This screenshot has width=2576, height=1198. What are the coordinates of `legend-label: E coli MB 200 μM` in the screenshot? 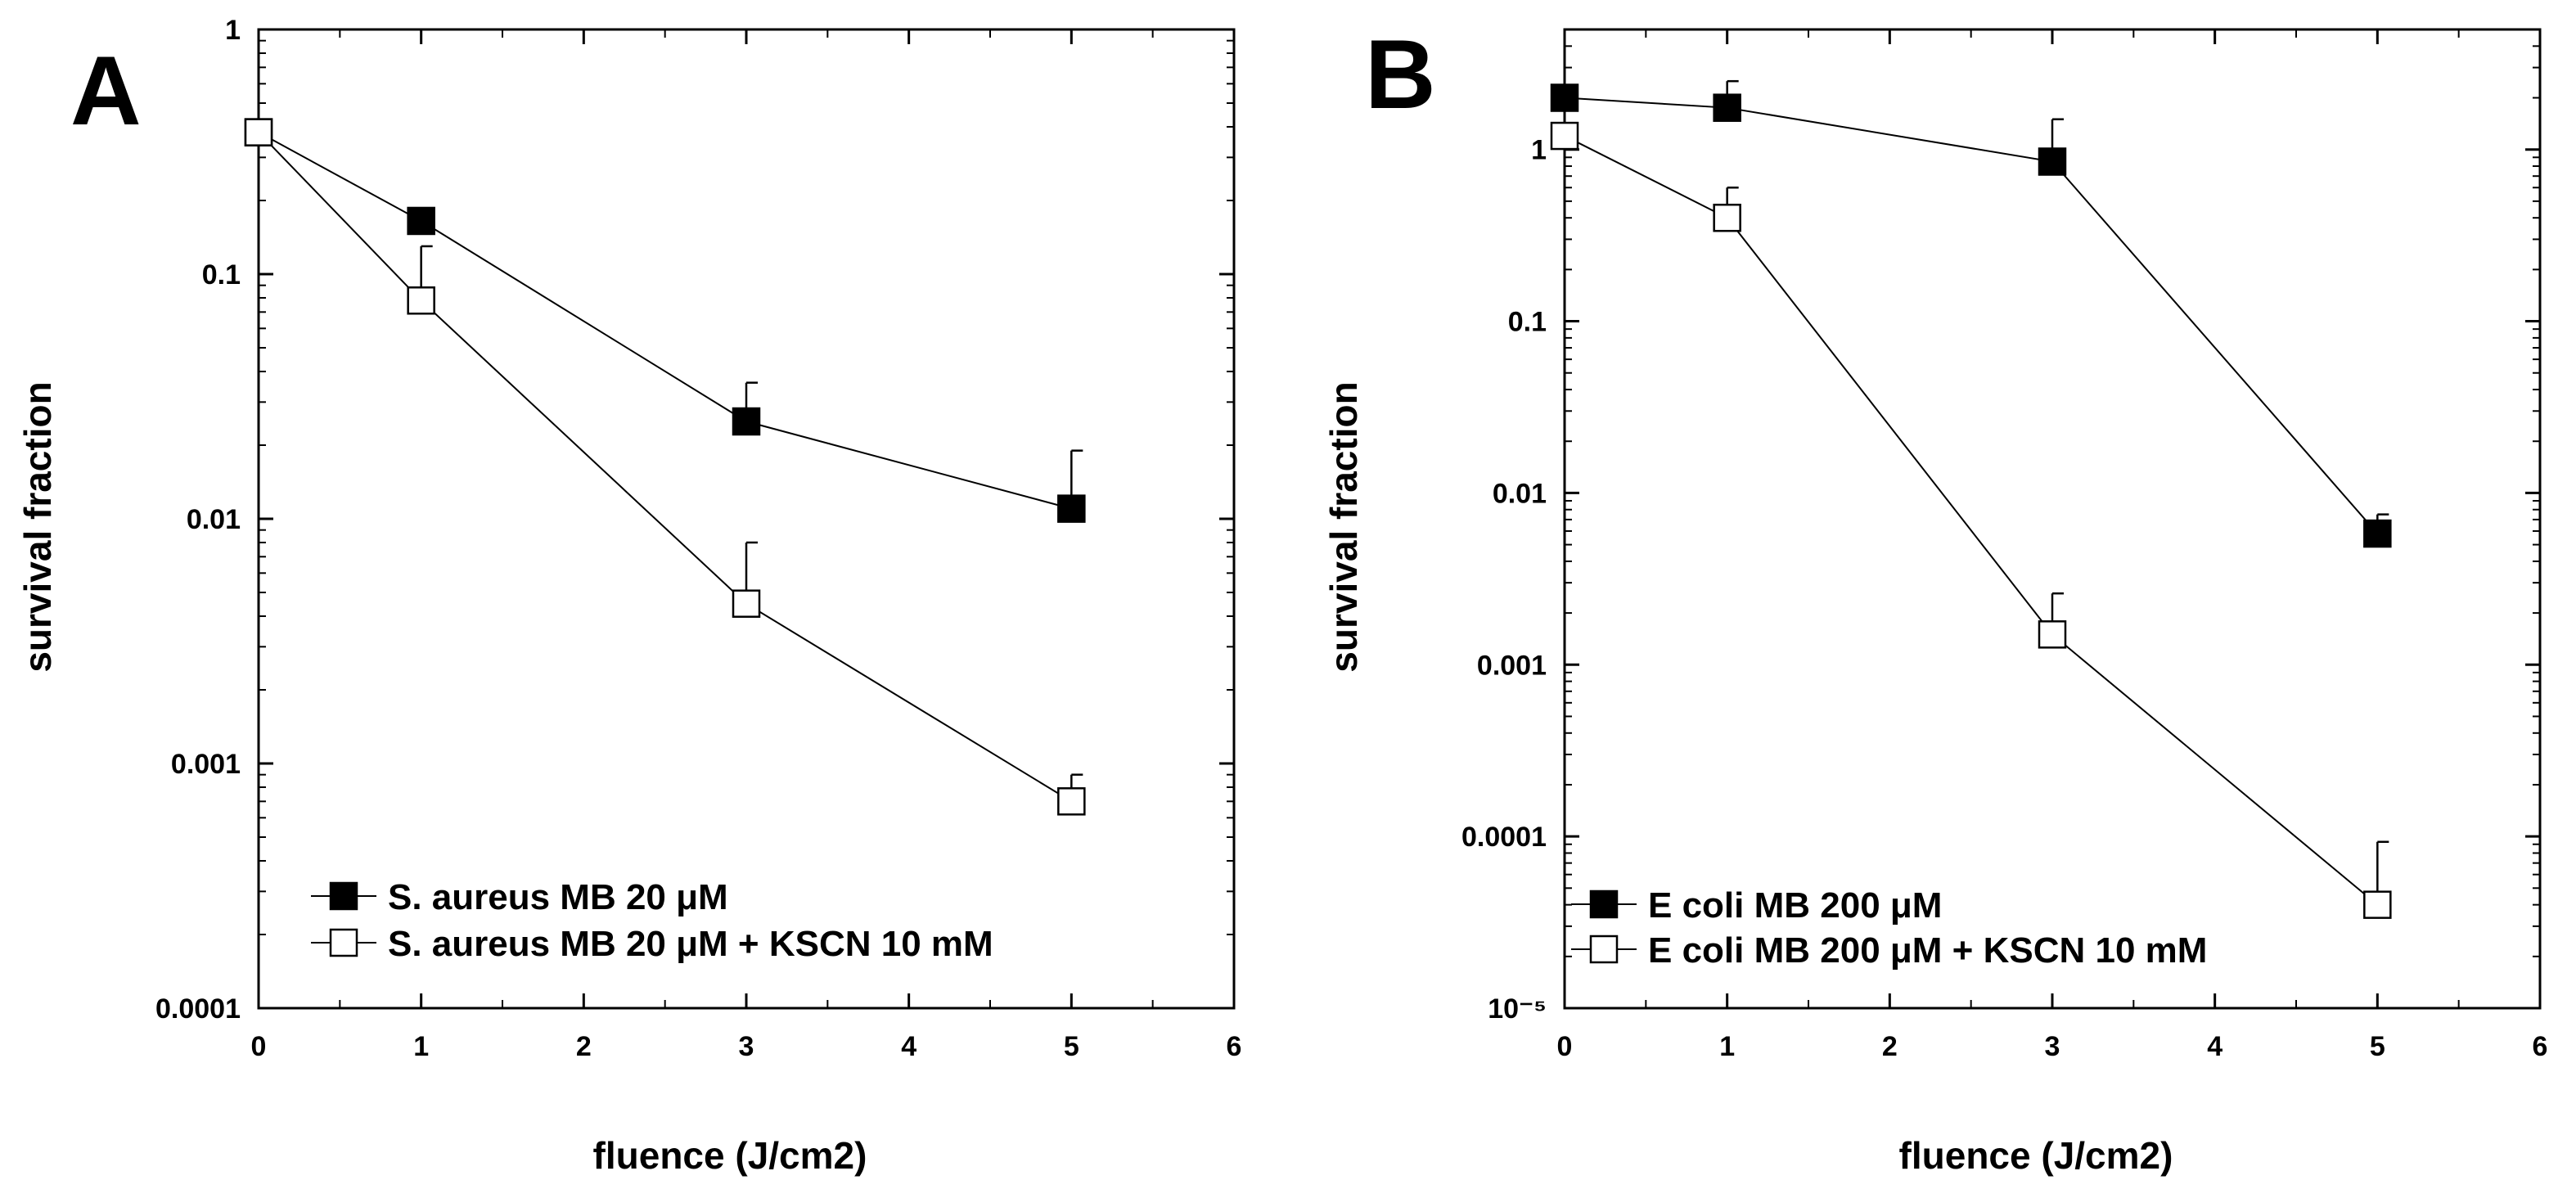 It's located at (1795, 905).